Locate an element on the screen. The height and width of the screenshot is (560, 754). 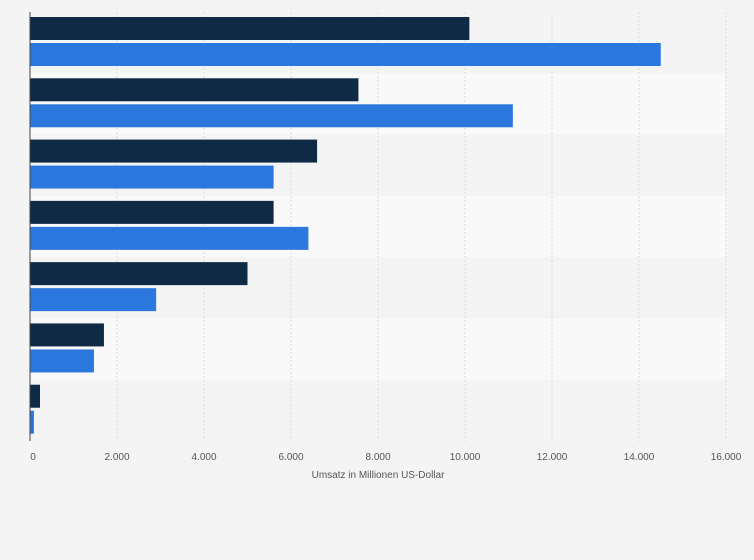
x-tick-label: 12.000 is located at coordinates (552, 457).